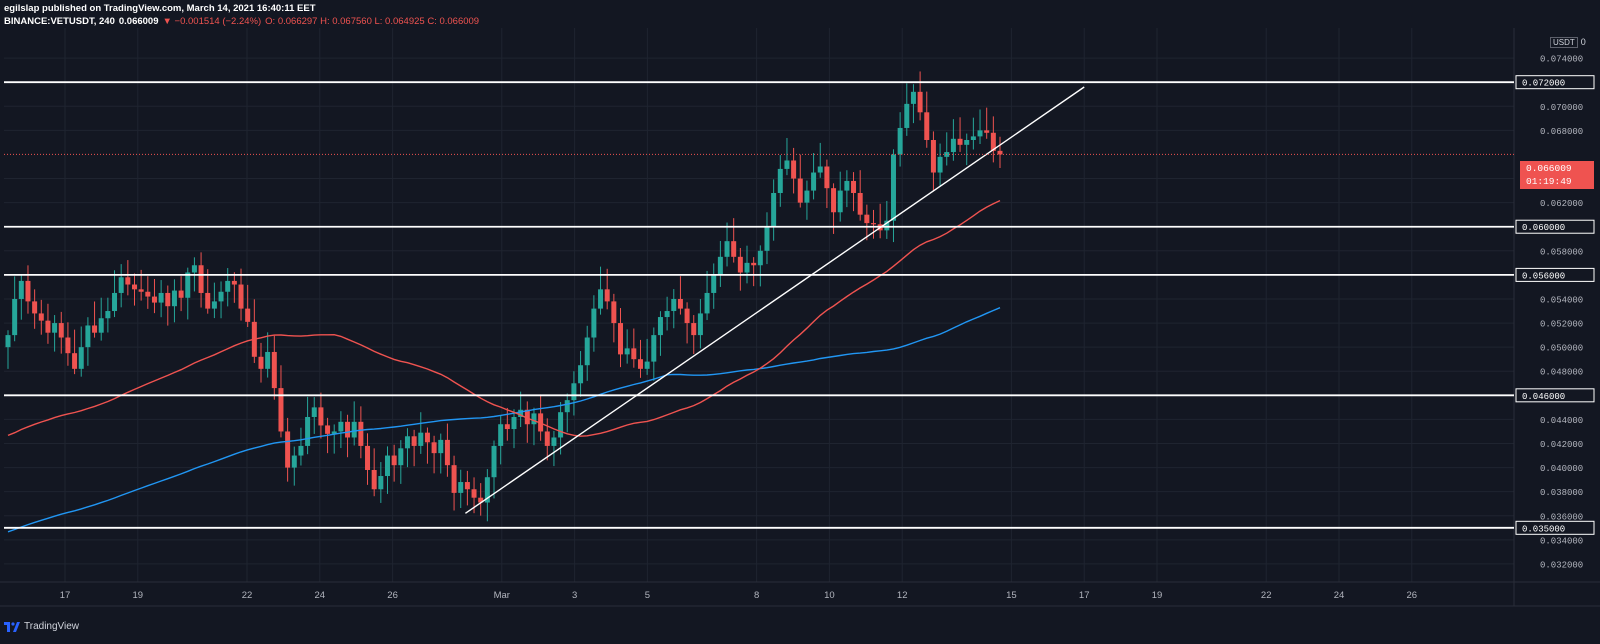 This screenshot has width=1600, height=644. Describe the element at coordinates (1084, 595) in the screenshot. I see `x-tick-label: 17` at that location.